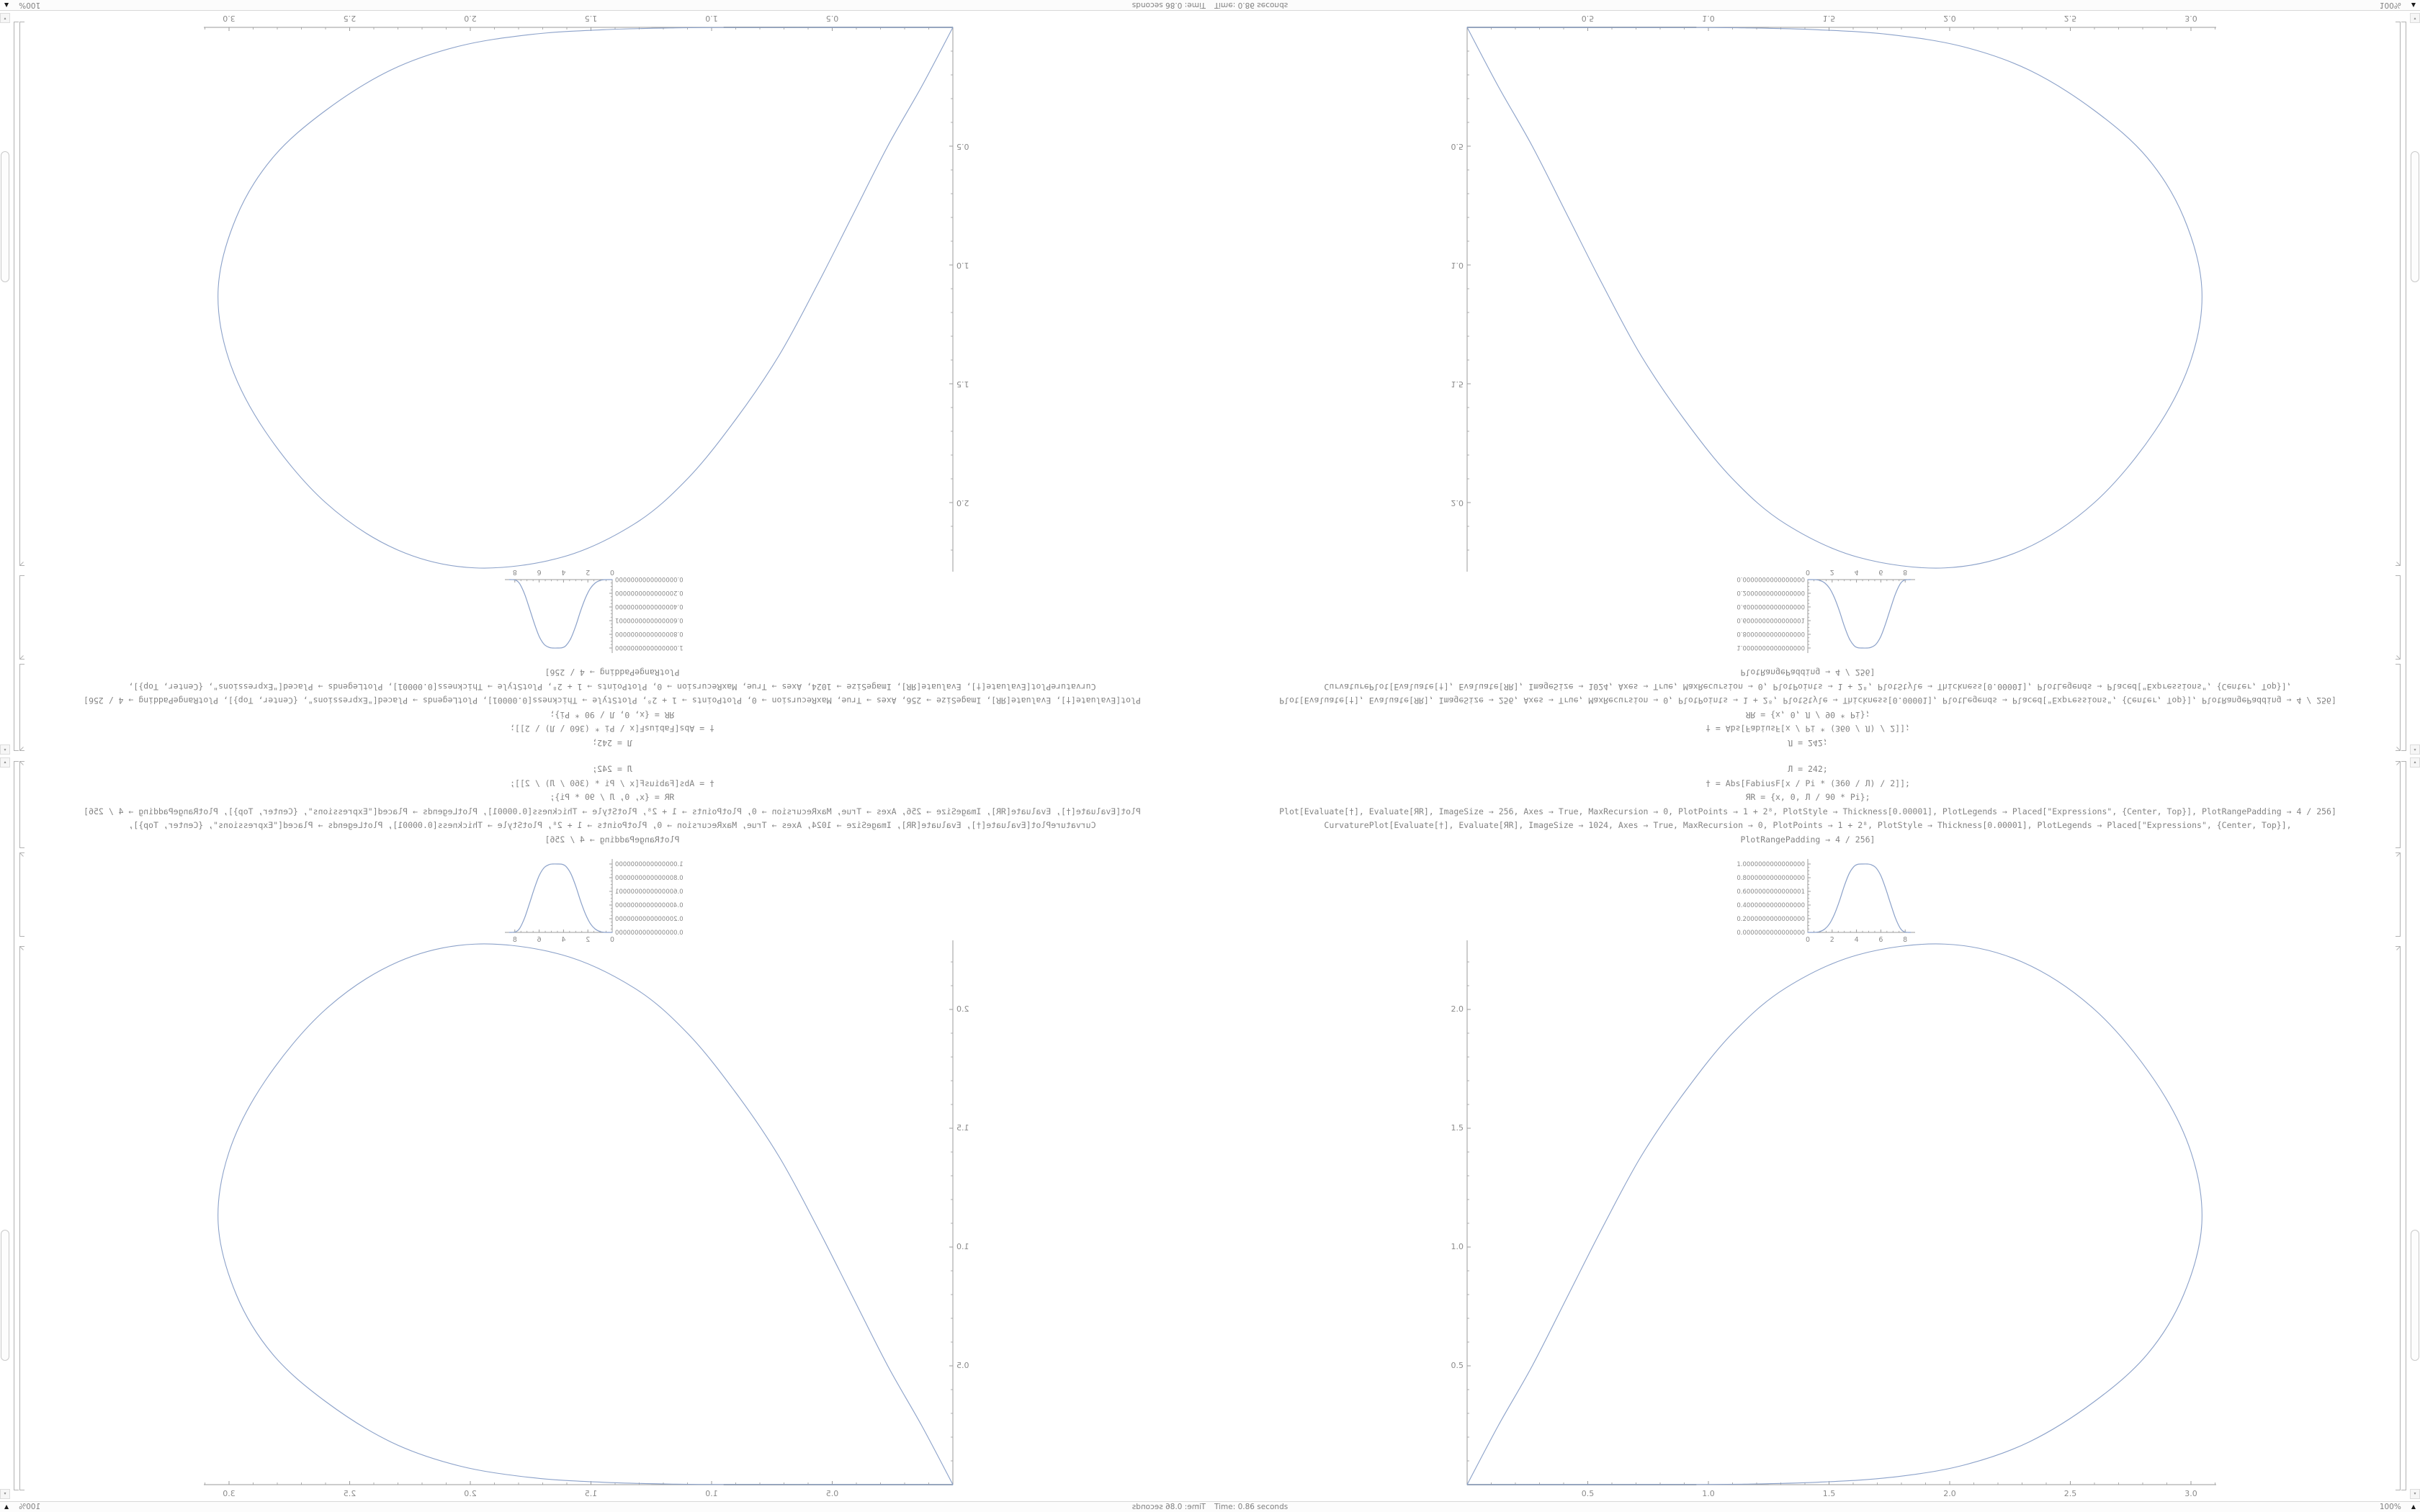 The image size is (2420, 1512). I want to click on x-tick-label: 8, so click(1905, 572).